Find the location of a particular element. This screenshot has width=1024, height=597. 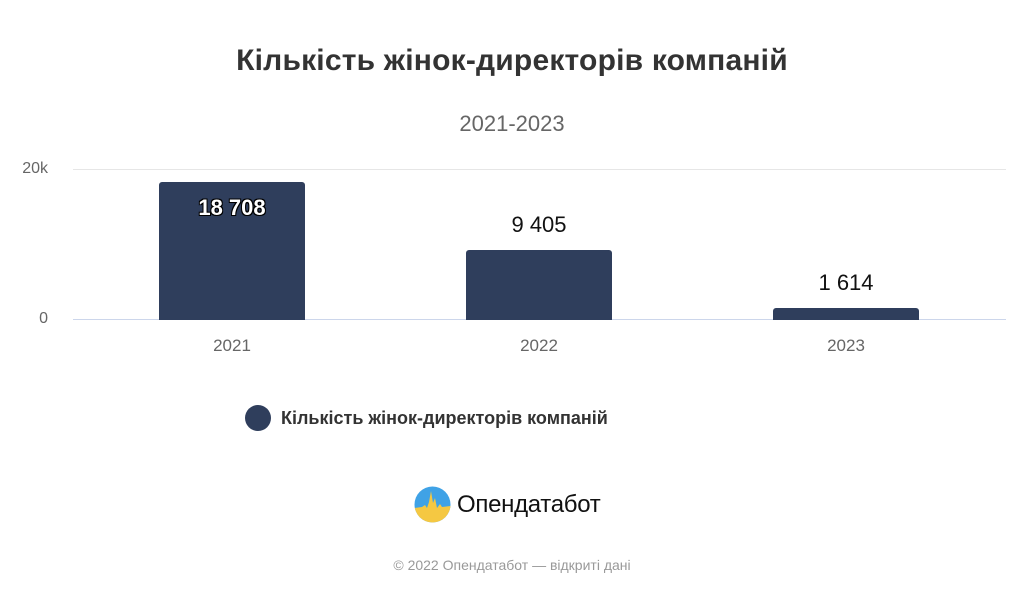

x-tick-2021: 2021 is located at coordinates (232, 345).